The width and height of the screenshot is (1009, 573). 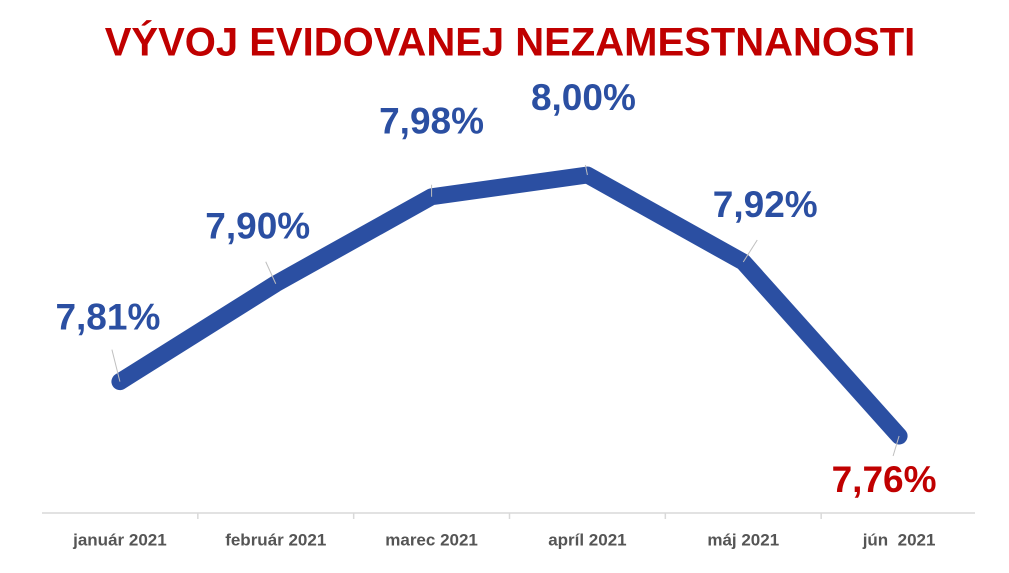 I want to click on x-tick-label: marec 2021, so click(x=431, y=539).